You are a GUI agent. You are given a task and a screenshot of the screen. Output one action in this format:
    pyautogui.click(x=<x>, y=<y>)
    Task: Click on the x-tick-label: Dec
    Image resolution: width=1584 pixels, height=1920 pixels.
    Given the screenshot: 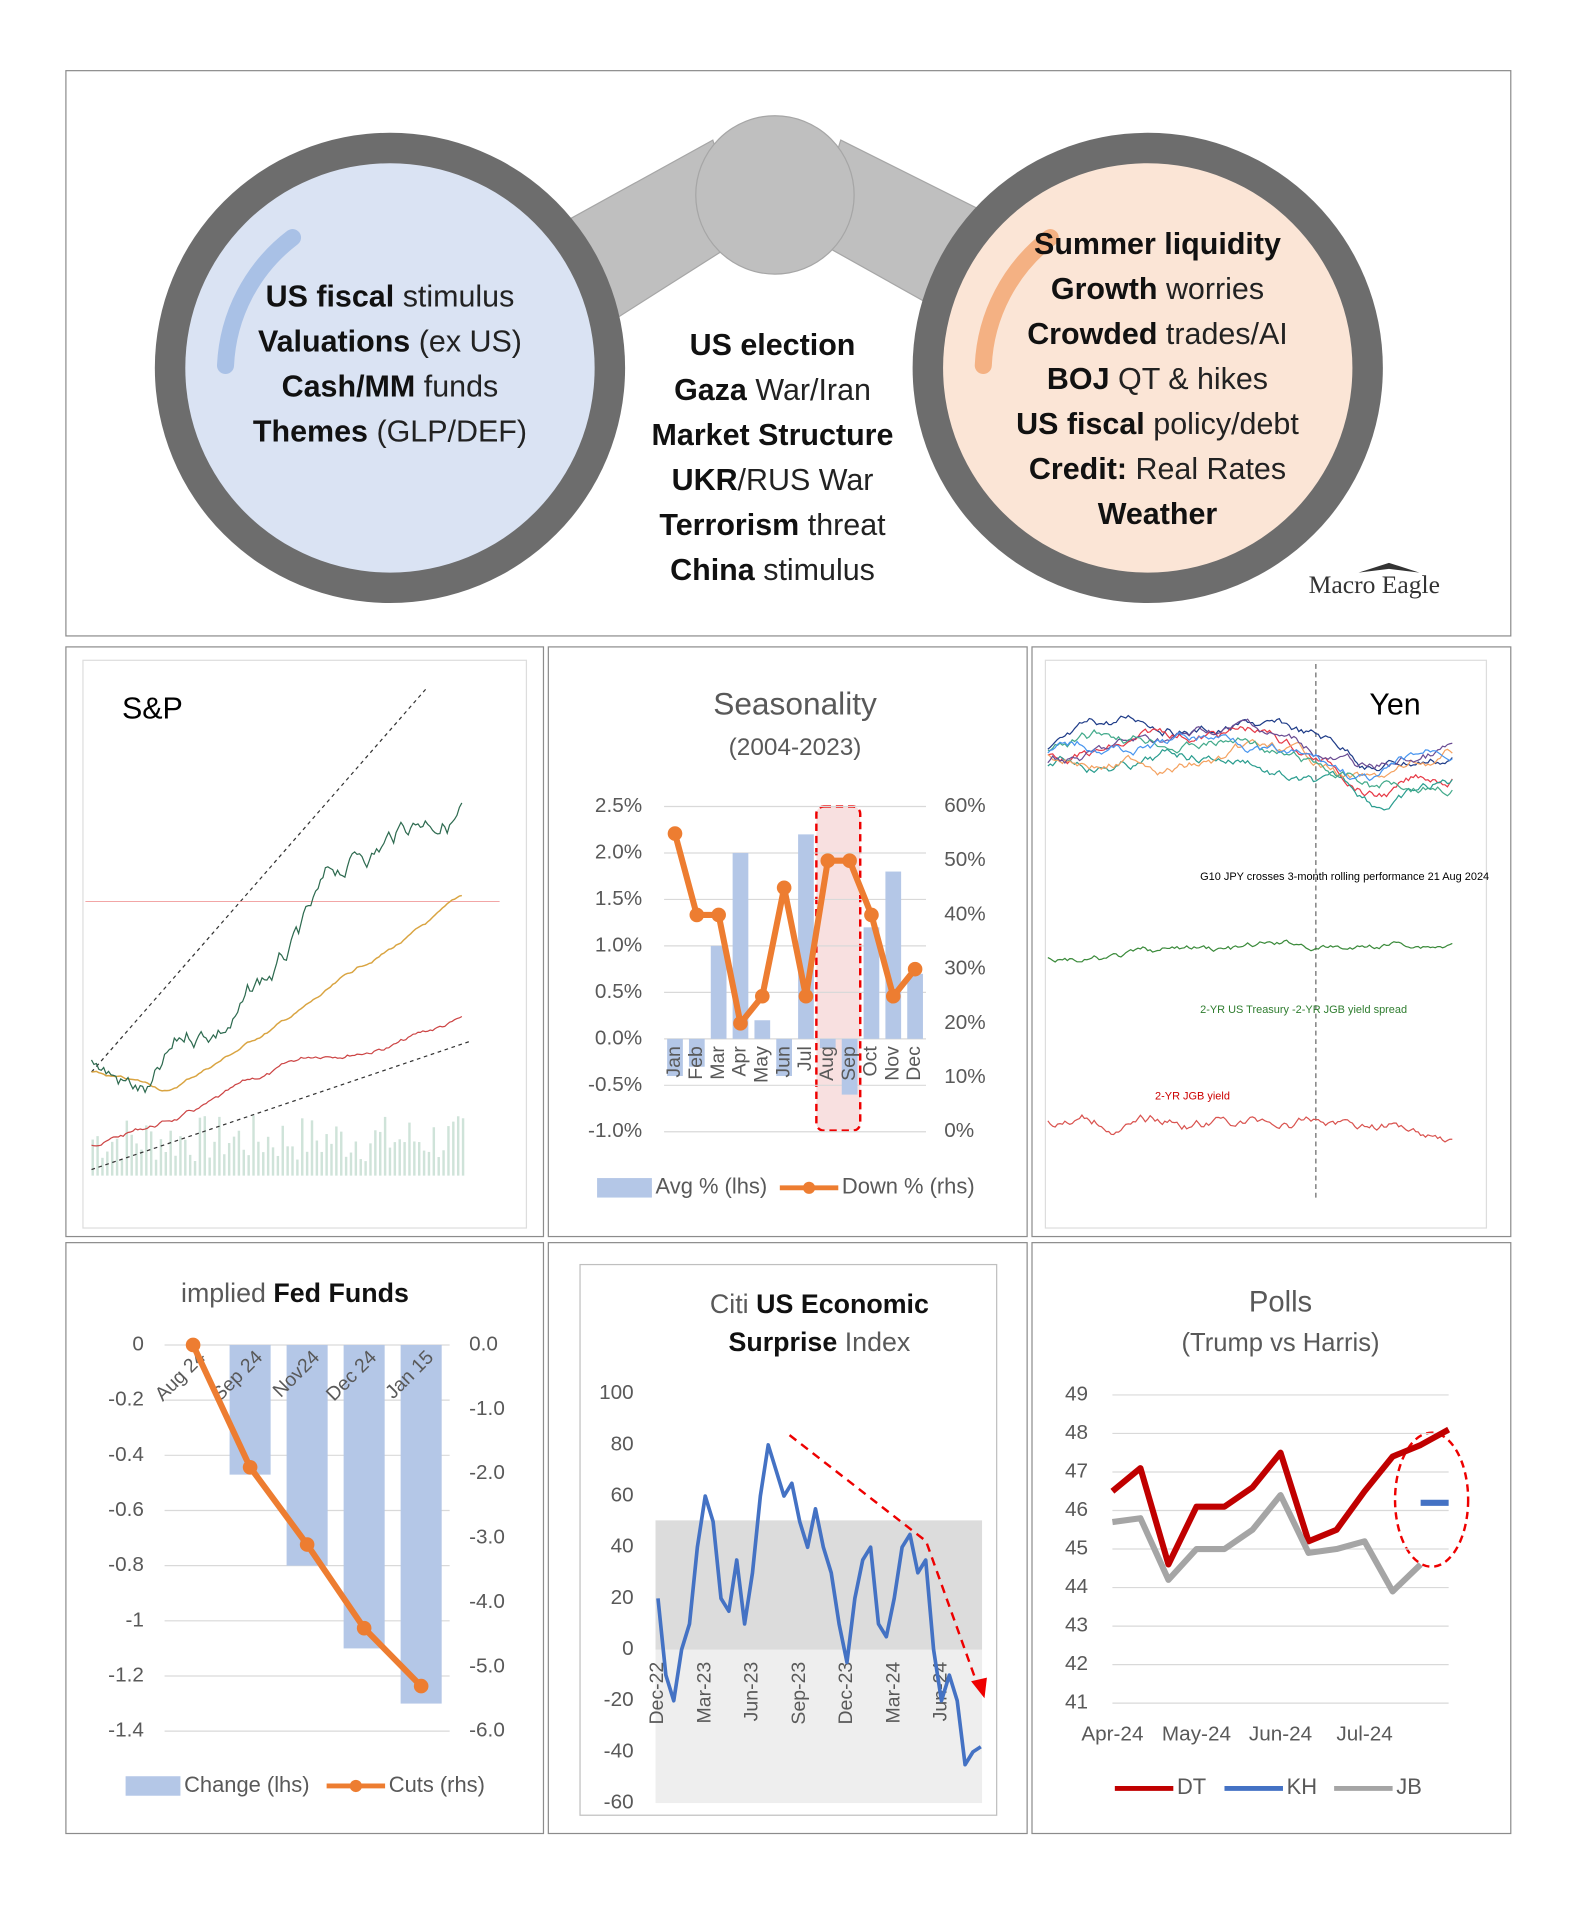 What is the action you would take?
    pyautogui.click(x=914, y=1063)
    